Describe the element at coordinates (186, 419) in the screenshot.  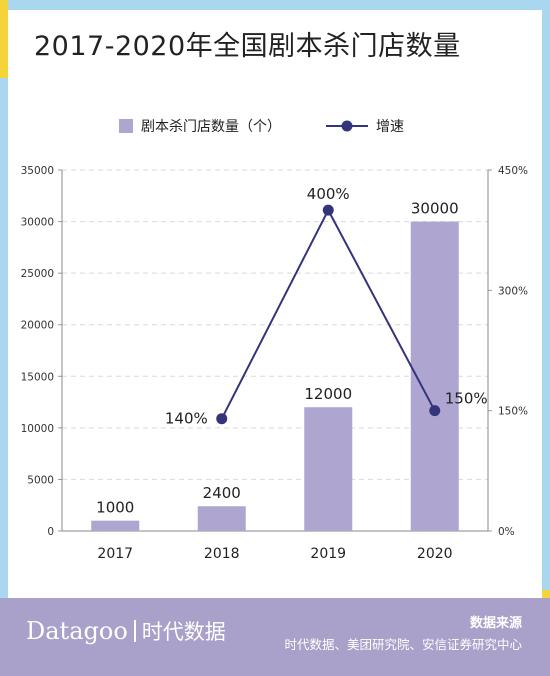
I see `growth-value-label: 140%` at that location.